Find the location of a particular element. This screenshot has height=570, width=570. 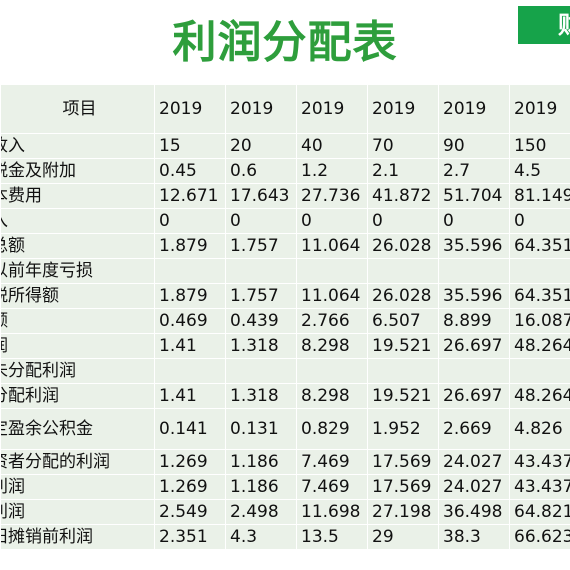

table-row: 未分配利润 is located at coordinates (285, 371).